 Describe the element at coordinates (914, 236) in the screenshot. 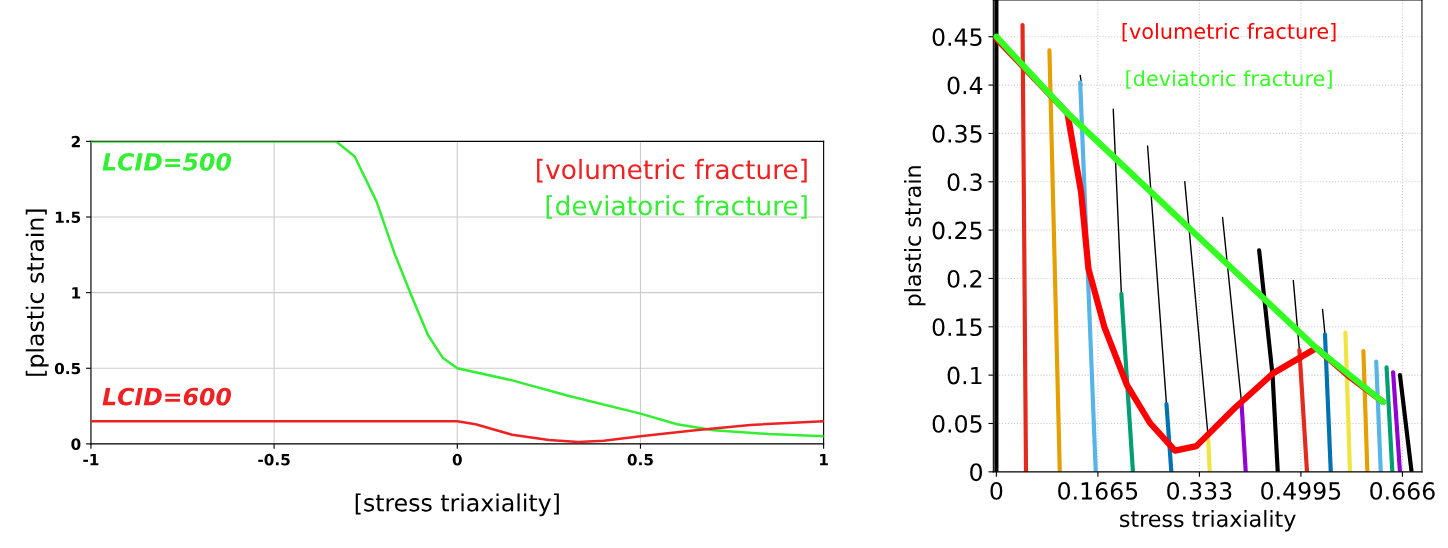

I see `y-axis-title: plastic strain` at that location.